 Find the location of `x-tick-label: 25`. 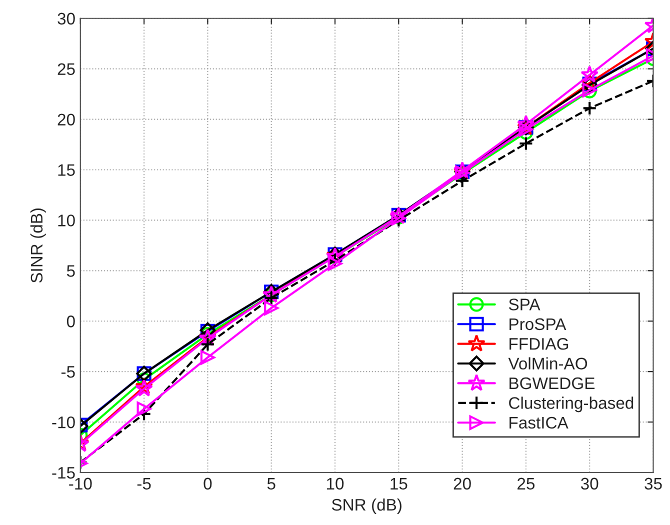

x-tick-label: 25 is located at coordinates (526, 484).